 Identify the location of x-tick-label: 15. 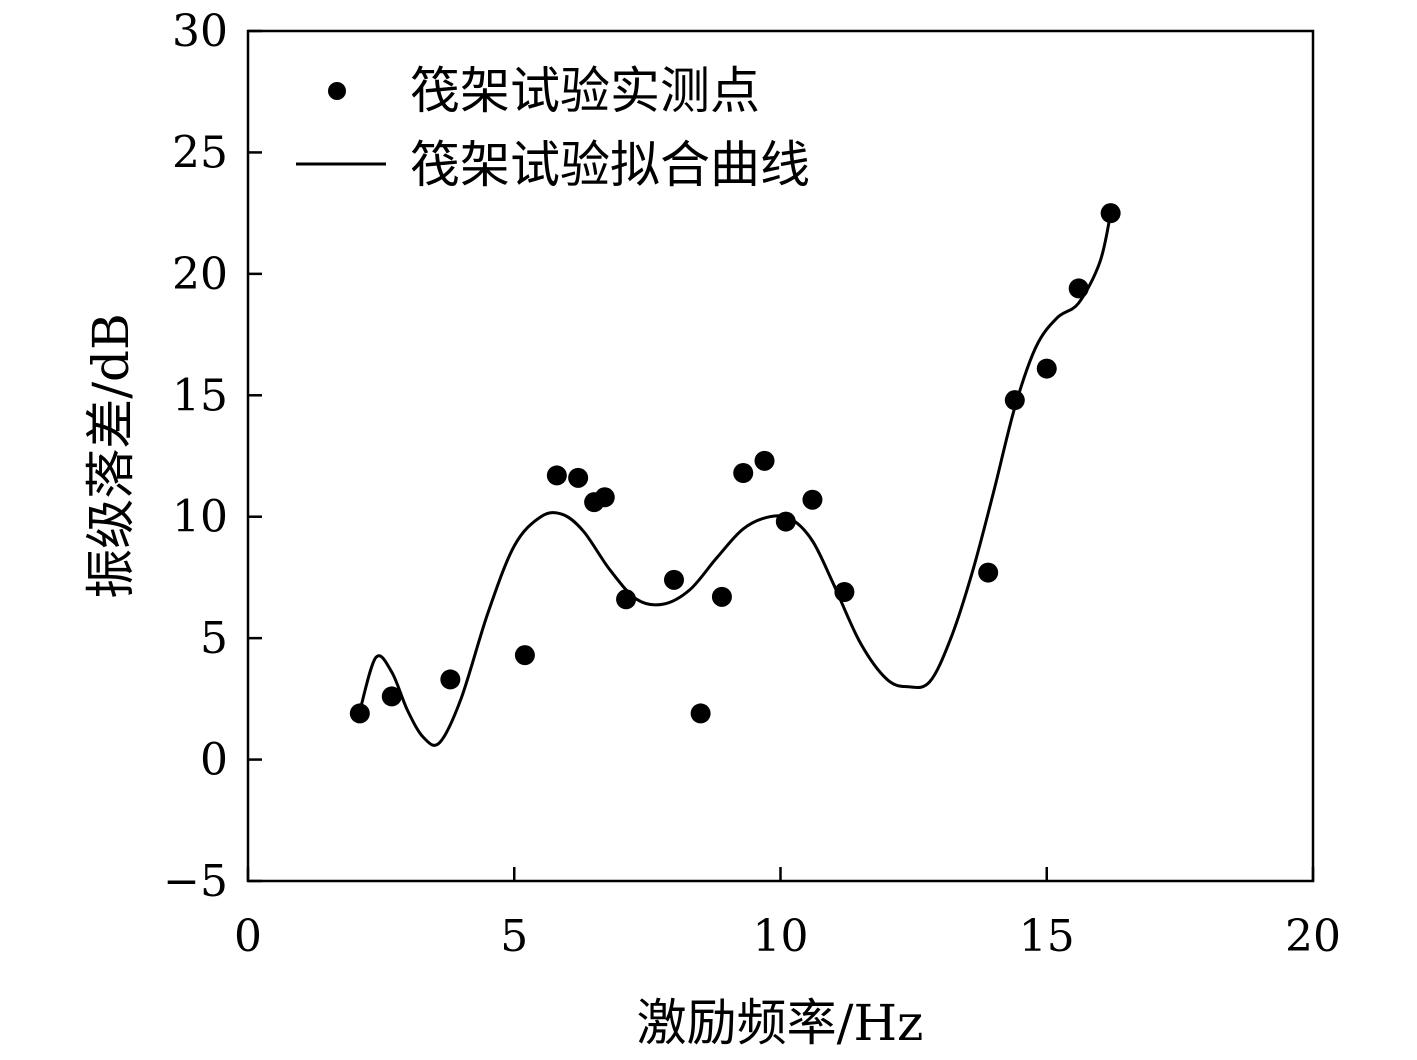
(1047, 936).